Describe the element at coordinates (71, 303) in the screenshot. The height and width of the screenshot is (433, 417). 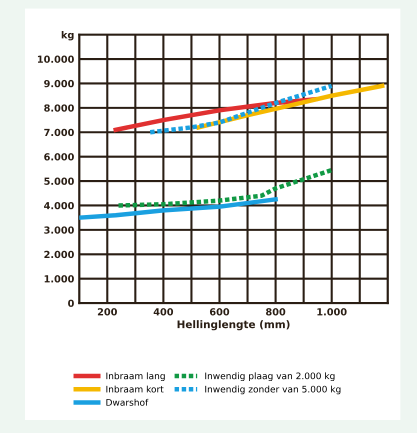
I see `y-tick-label: 0` at that location.